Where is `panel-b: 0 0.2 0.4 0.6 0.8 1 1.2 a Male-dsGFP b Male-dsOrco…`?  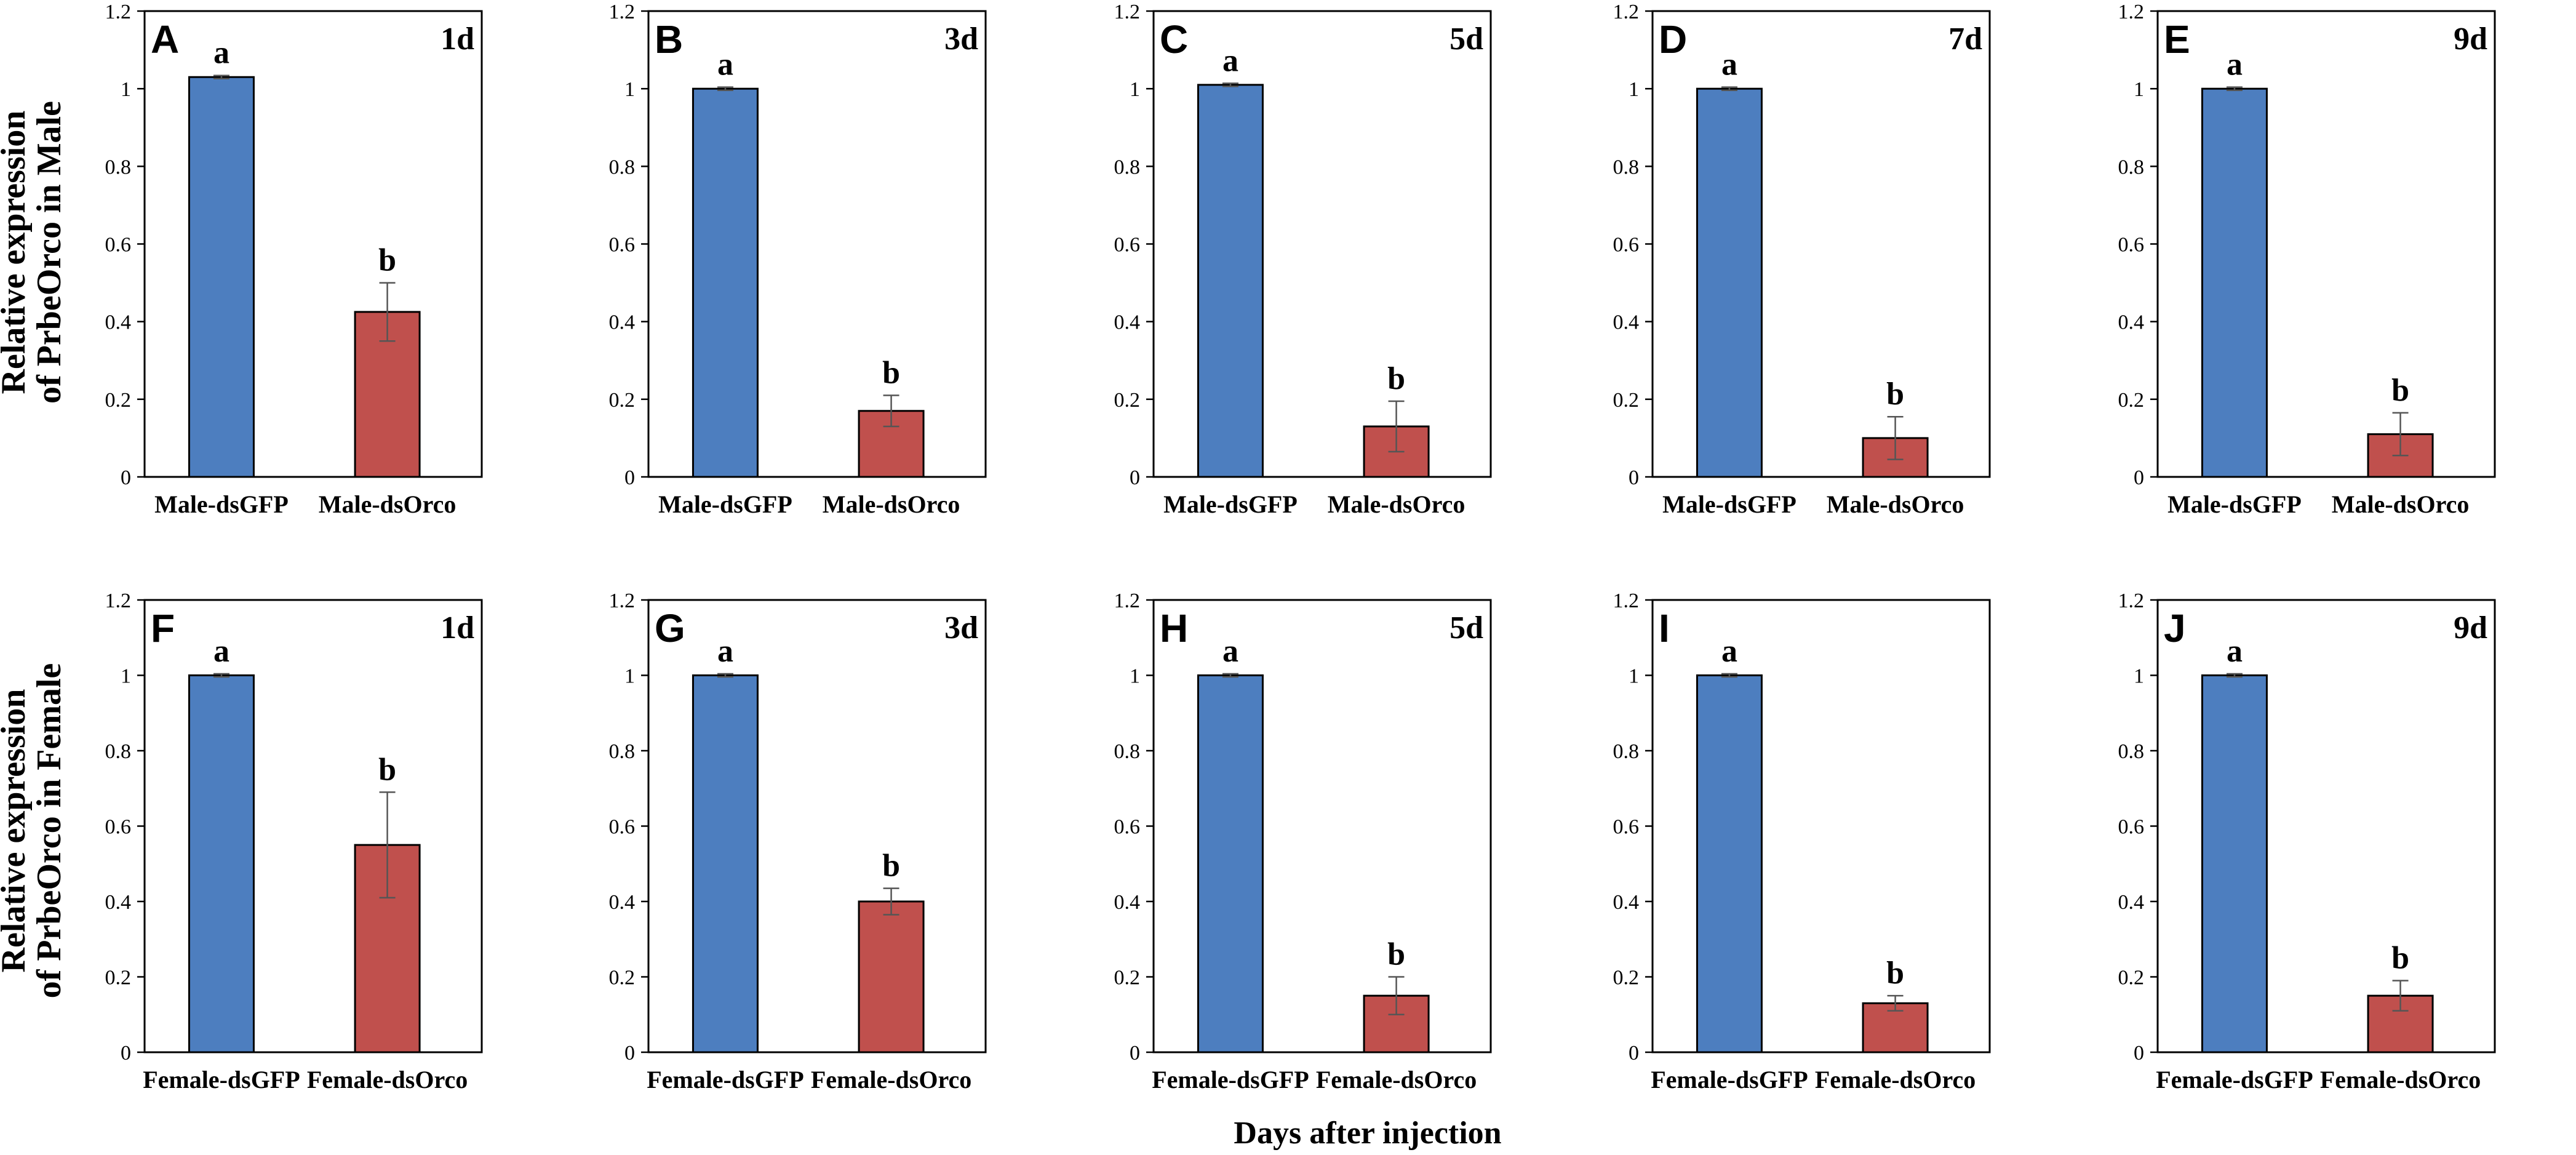 panel-b: 0 0.2 0.4 0.6 0.8 1 1.2 a Male-dsGFP b Male-dsOrco… is located at coordinates (798, 259).